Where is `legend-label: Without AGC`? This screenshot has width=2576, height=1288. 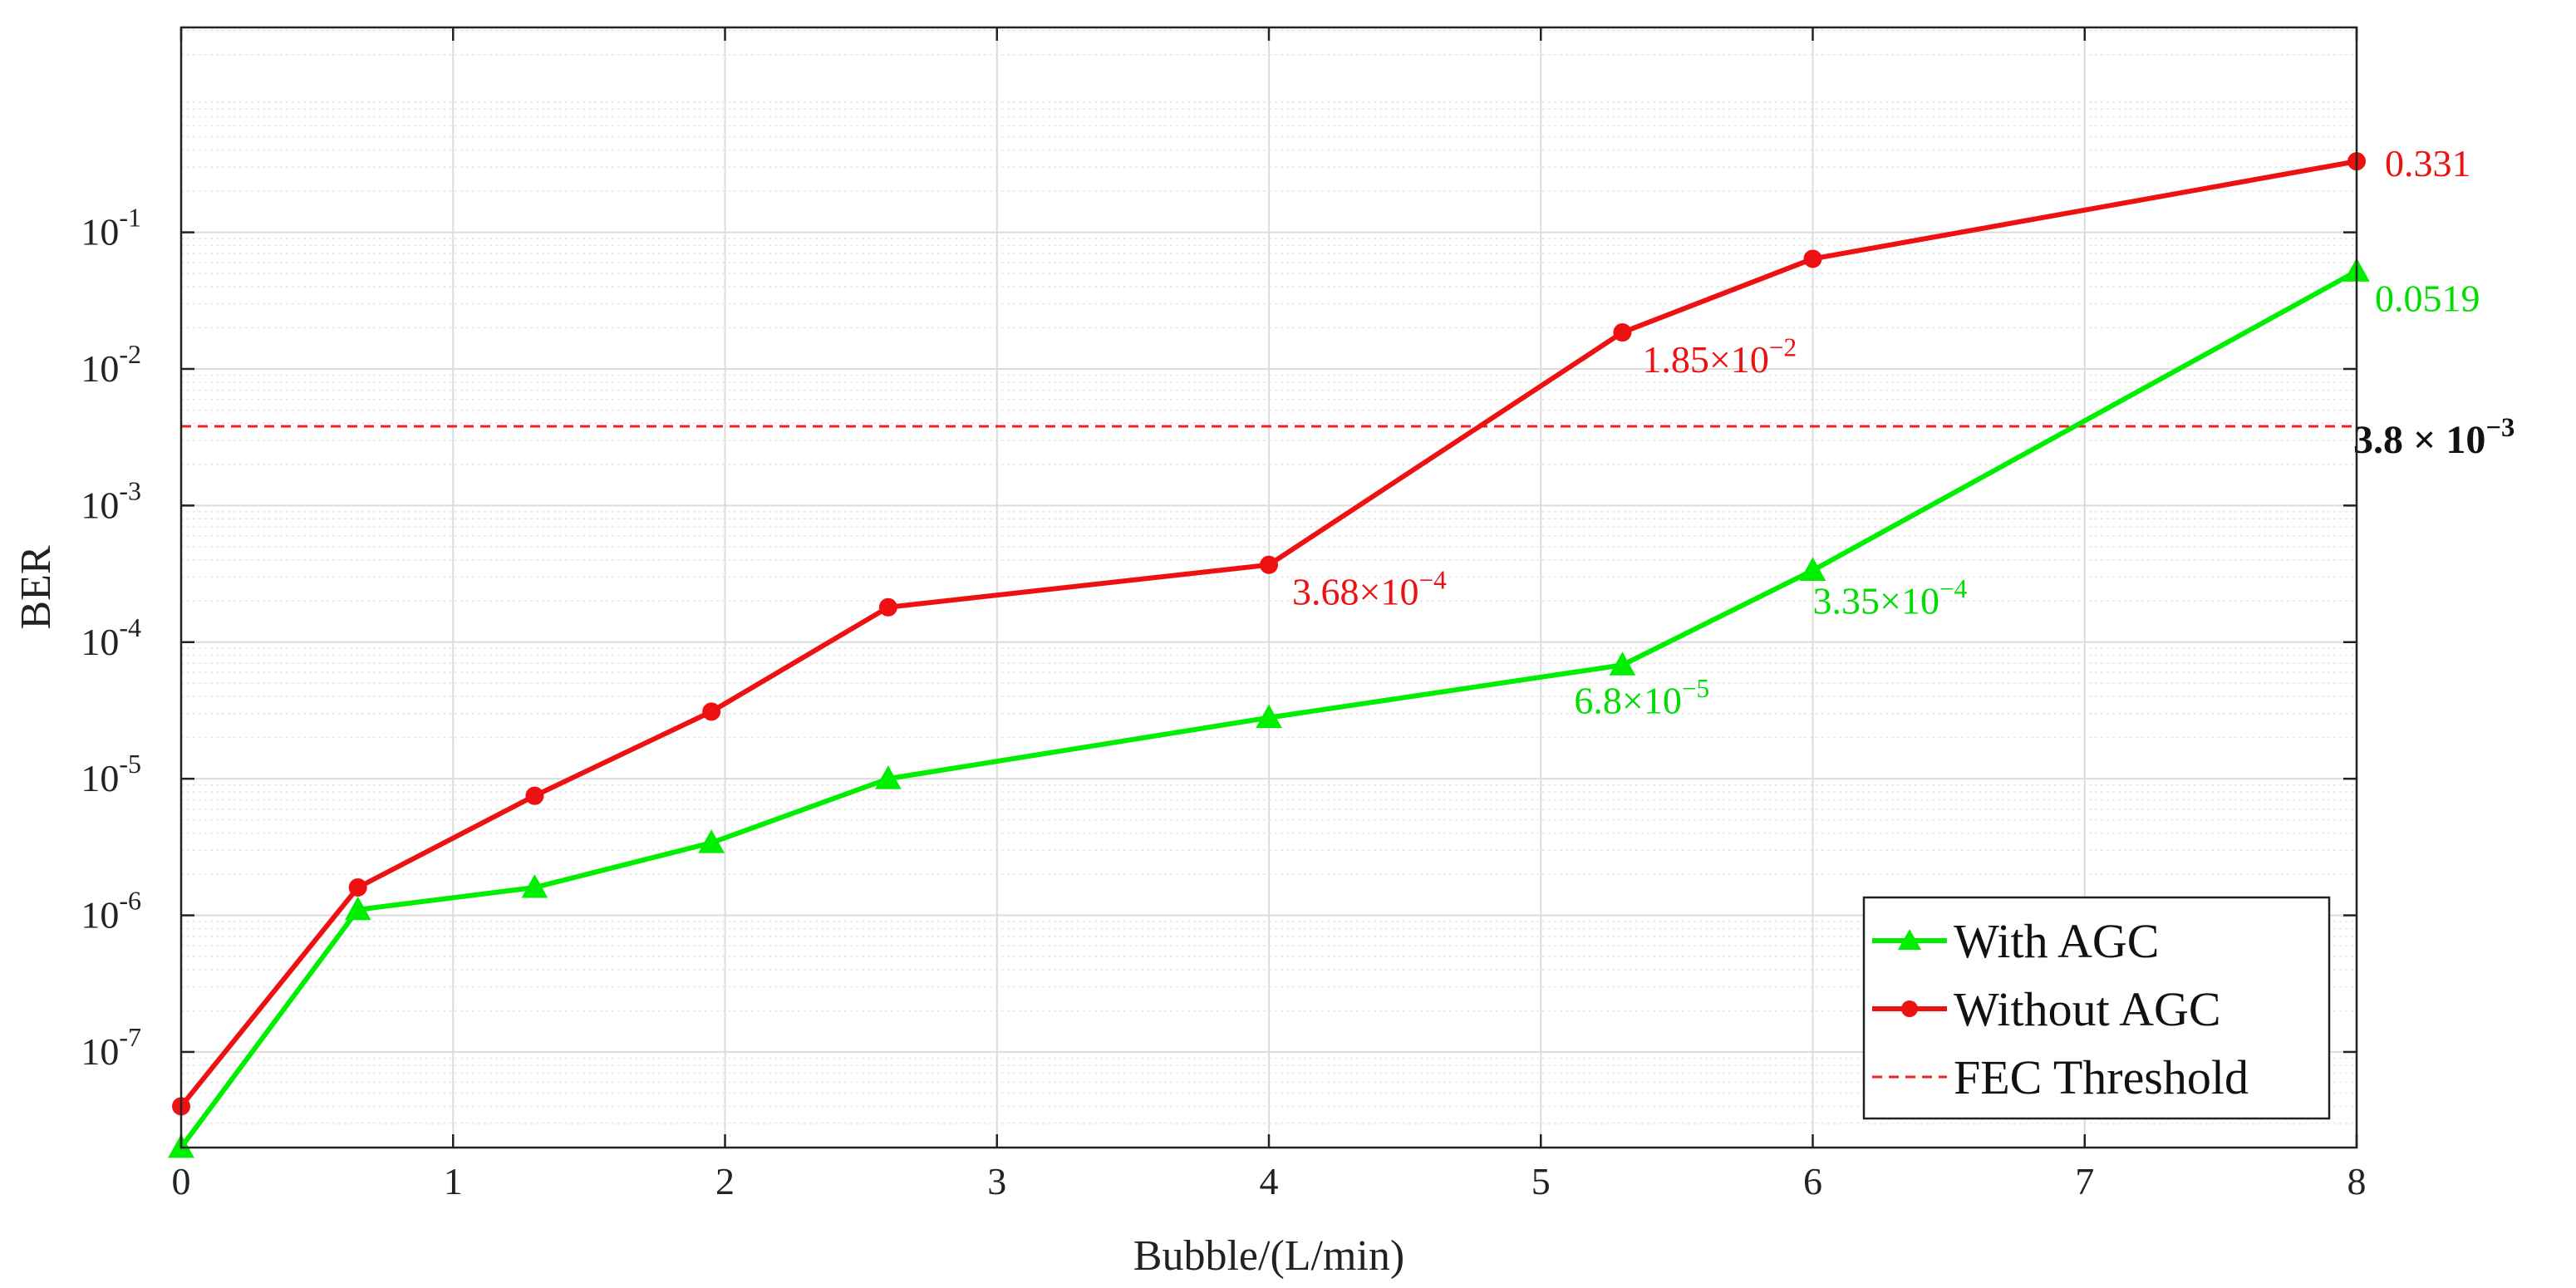
legend-label: Without AGC is located at coordinates (2087, 1009).